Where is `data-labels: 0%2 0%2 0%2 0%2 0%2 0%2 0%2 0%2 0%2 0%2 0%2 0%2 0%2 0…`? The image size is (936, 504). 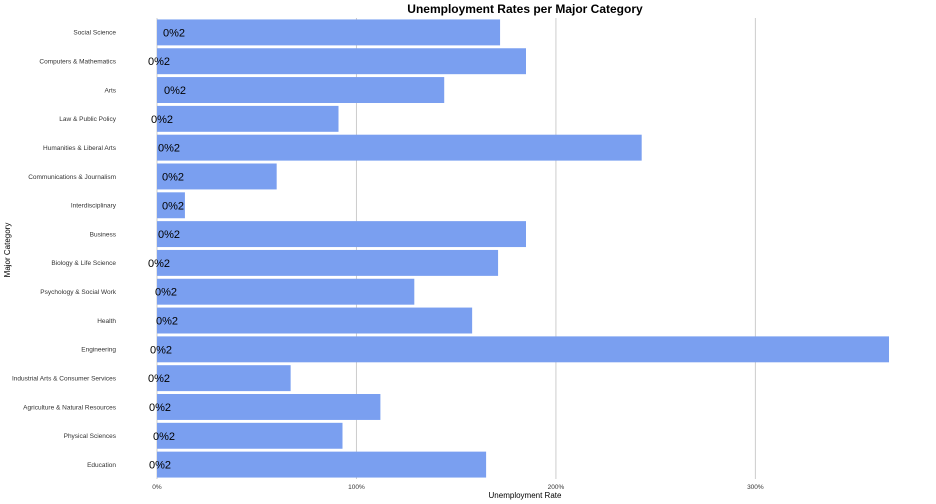 data-labels: 0%2 0%2 0%2 0%2 0%2 0%2 0%2 0%2 0%2 0%2 0%2 0%2 0%2 0… is located at coordinates (167, 249).